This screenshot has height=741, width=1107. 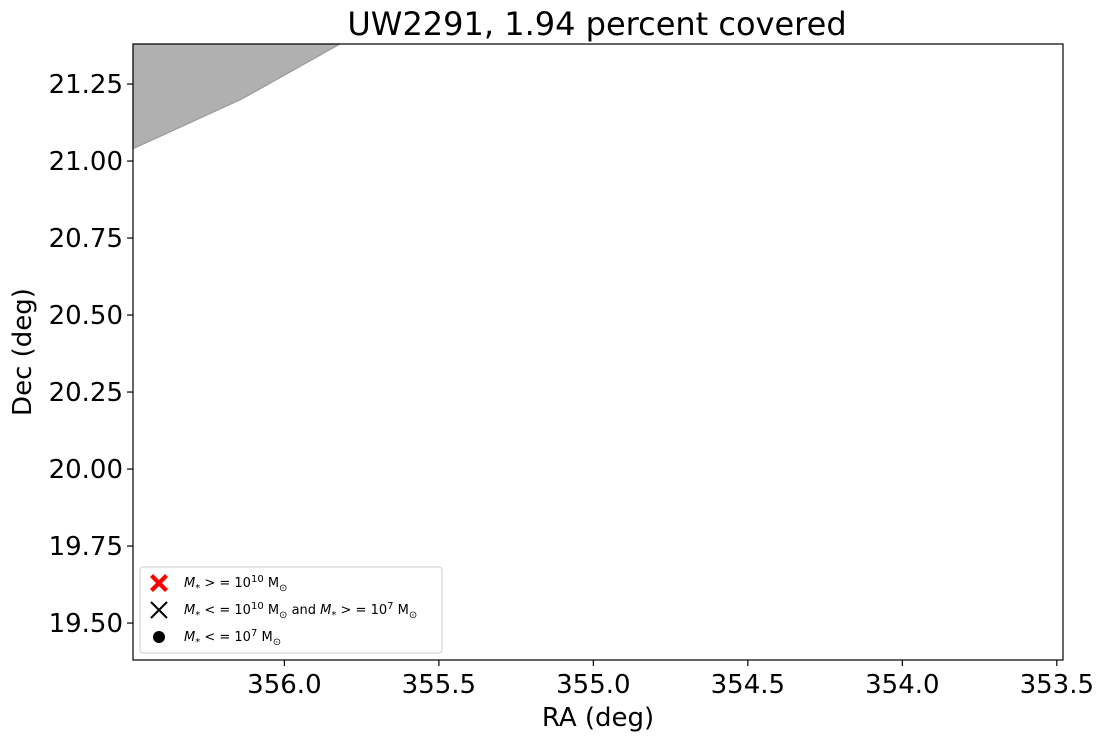 What do you see at coordinates (596, 24) in the screenshot?
I see `chart-title: UW2291, 1.94 percent covered` at bounding box center [596, 24].